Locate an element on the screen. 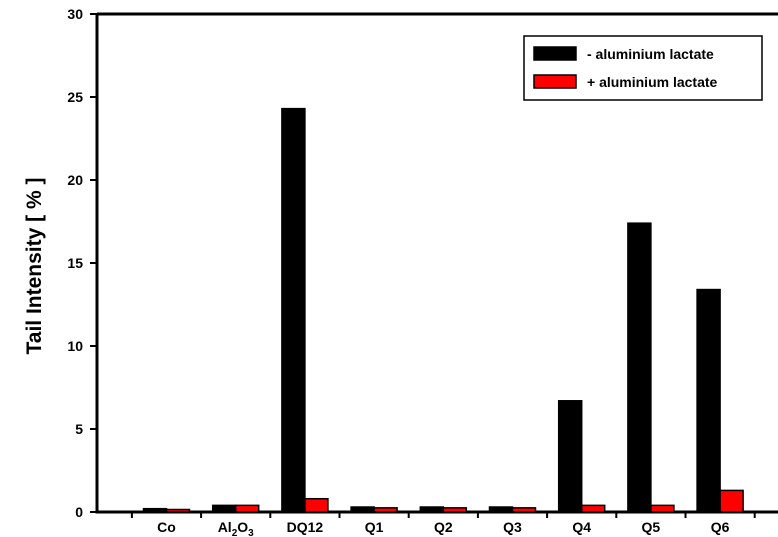 This screenshot has height=537, width=778. x-tick-label: Al2O3 is located at coordinates (236, 528).